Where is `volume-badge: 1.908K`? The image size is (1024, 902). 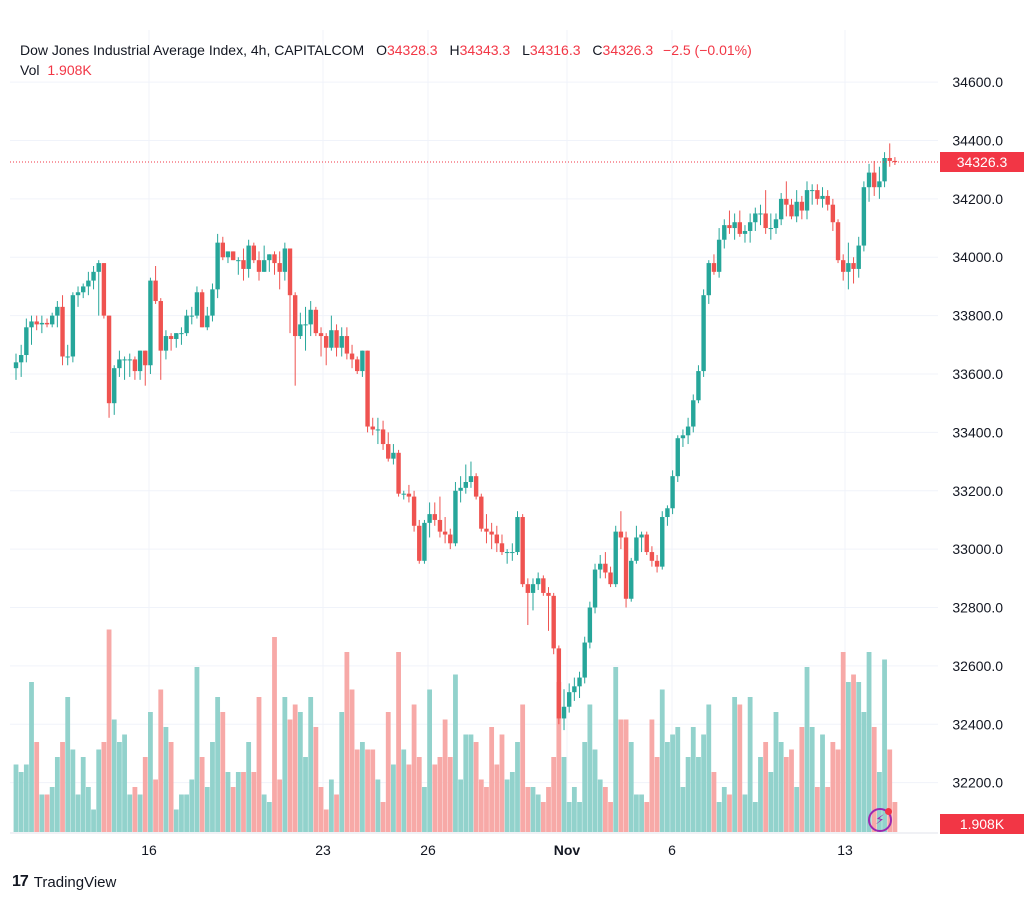 volume-badge: 1.908K is located at coordinates (982, 824).